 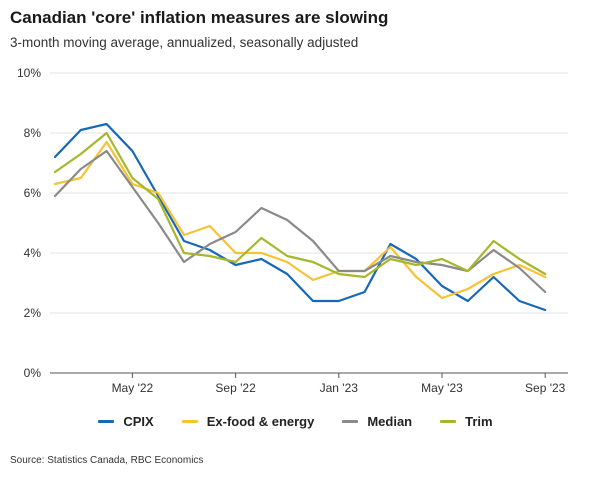 I want to click on legend-item: CPIX, so click(x=126, y=421).